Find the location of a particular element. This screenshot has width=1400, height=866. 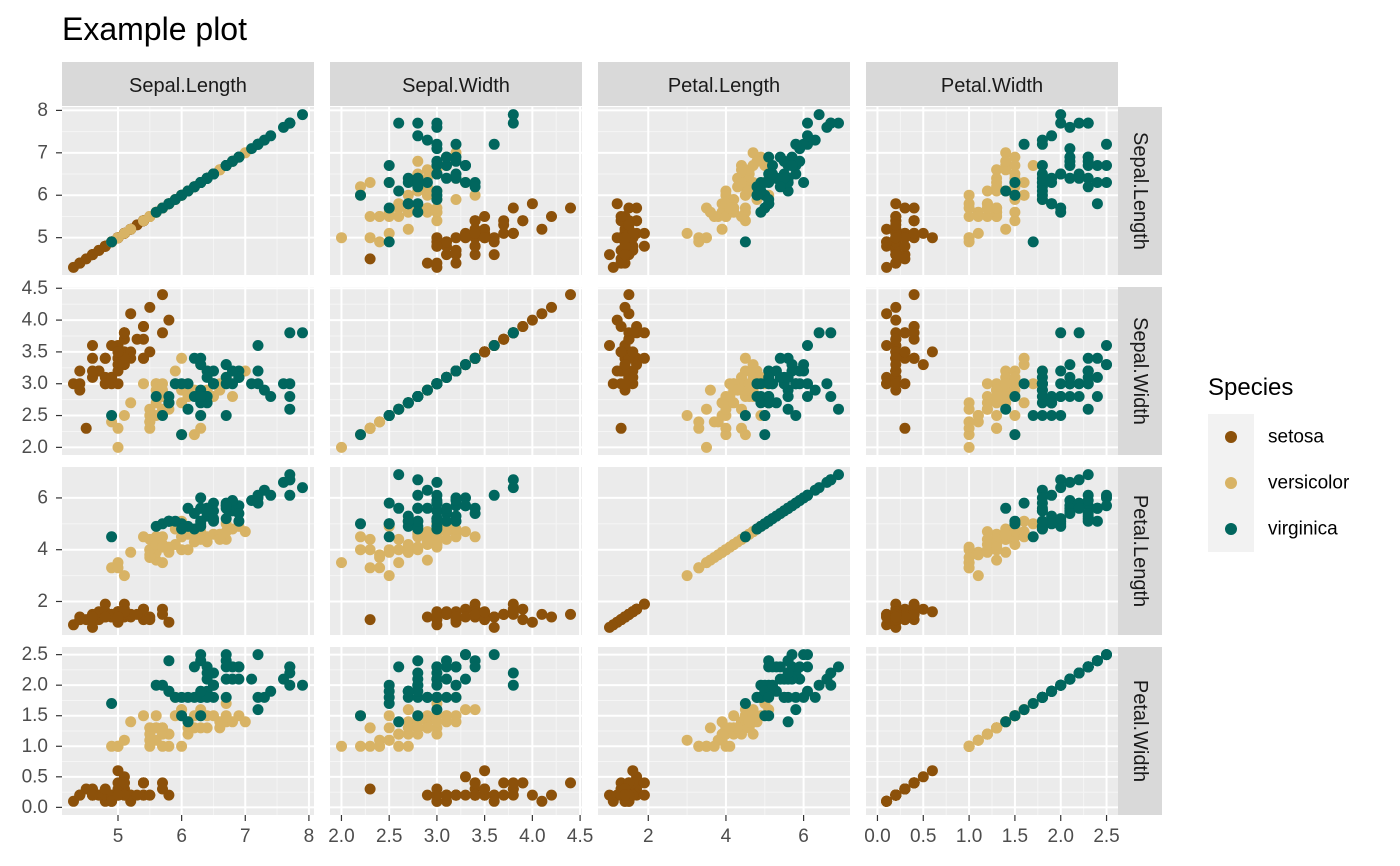

x-tick-label: 4.0 is located at coordinates (532, 836).